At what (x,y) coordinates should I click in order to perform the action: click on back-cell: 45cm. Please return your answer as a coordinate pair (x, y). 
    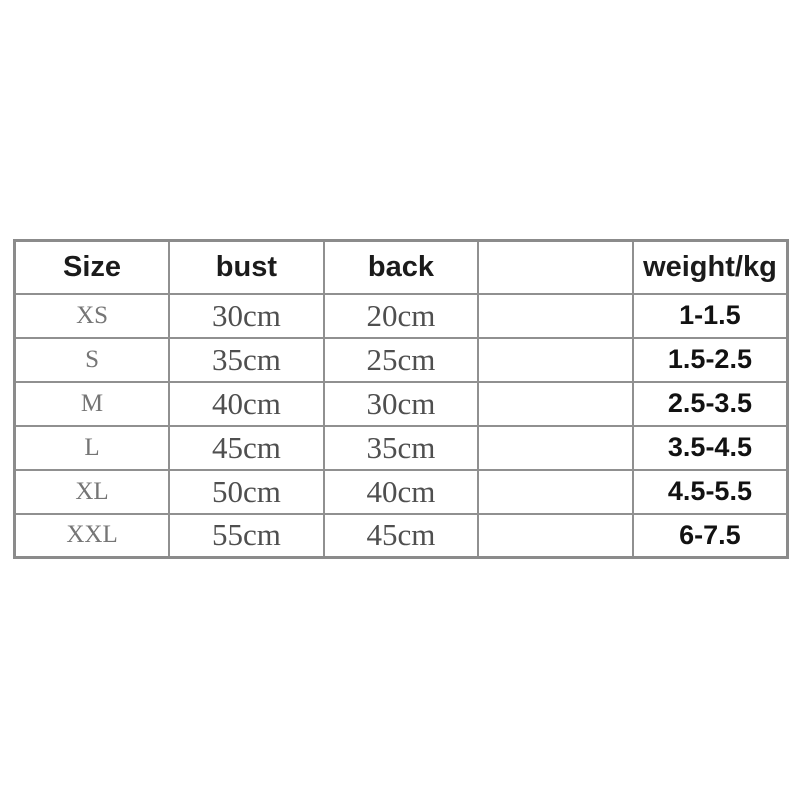
    Looking at the image, I should click on (401, 535).